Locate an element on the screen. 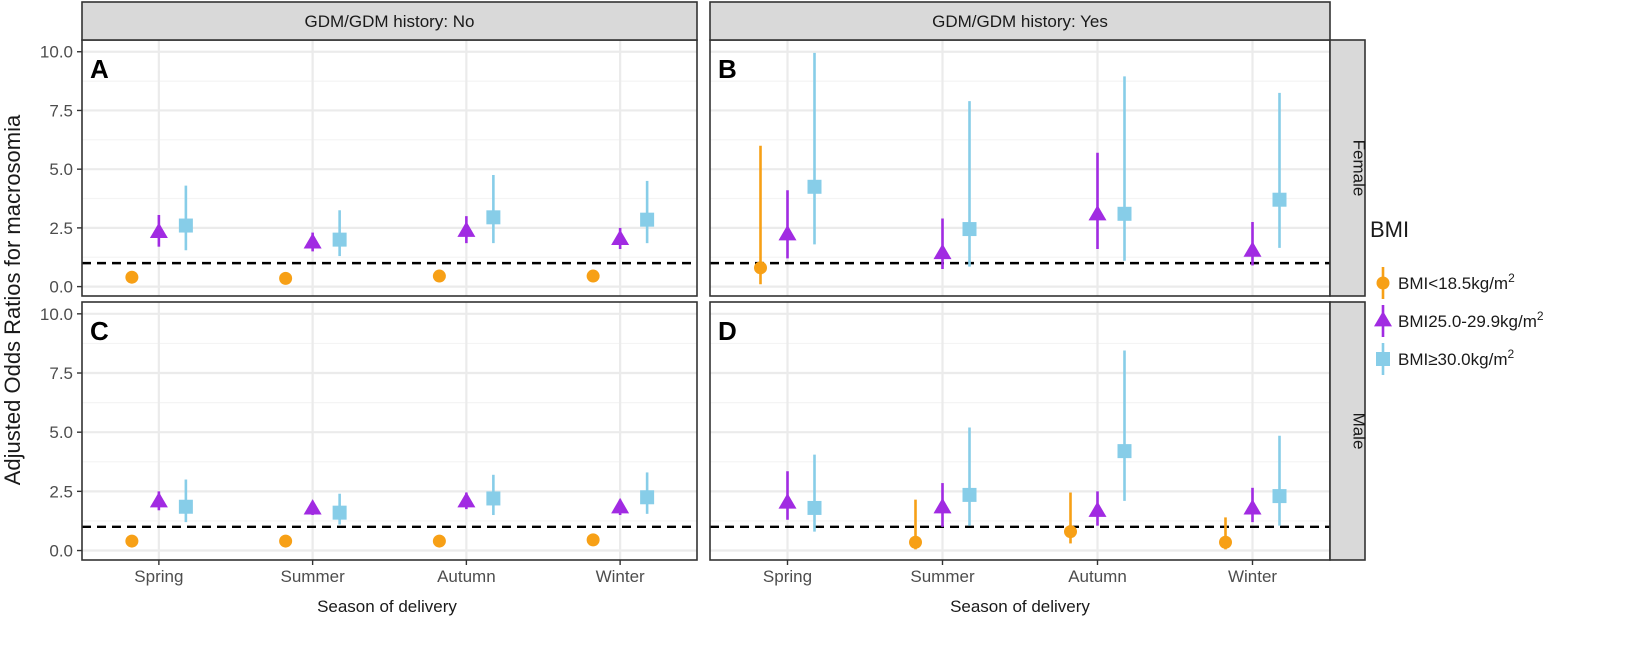  y-tick-label: 5.0 is located at coordinates (61, 169).